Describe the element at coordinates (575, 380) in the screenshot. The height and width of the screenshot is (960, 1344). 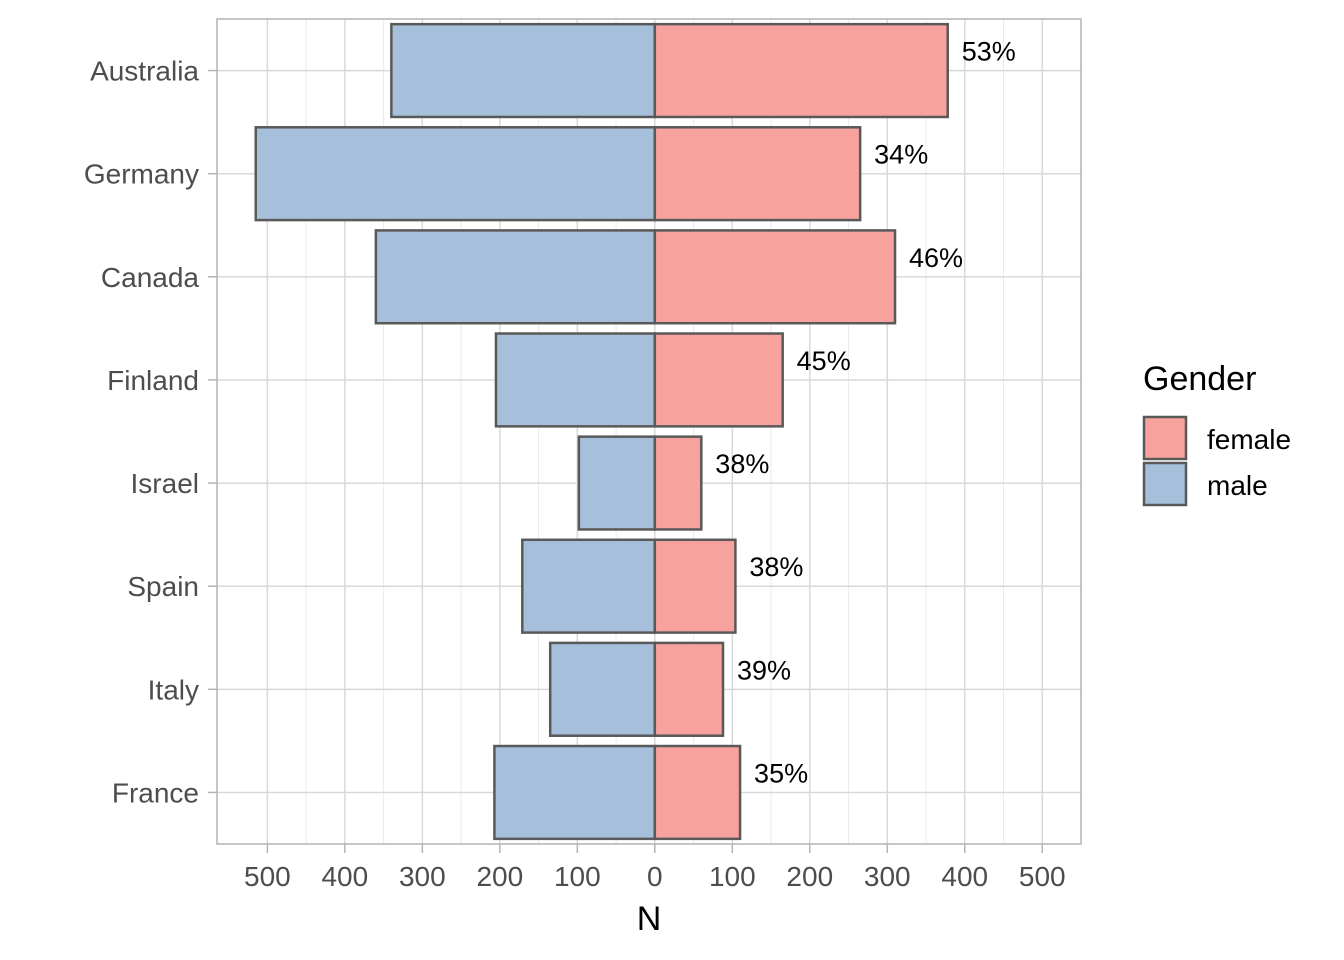
I see `bar-male-finland` at that location.